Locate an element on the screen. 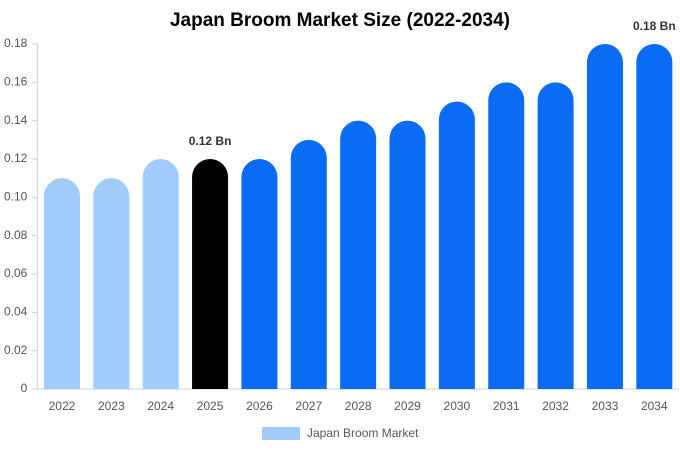 The width and height of the screenshot is (680, 450). x-tick-label: 2025 is located at coordinates (210, 406).